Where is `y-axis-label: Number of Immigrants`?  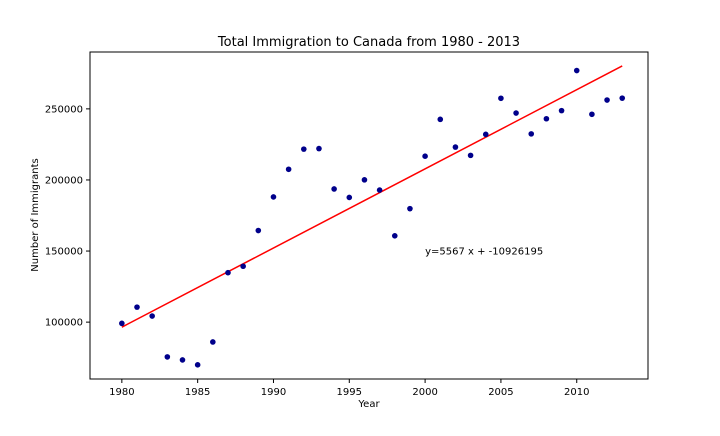
y-axis-label: Number of Immigrants is located at coordinates (35, 214).